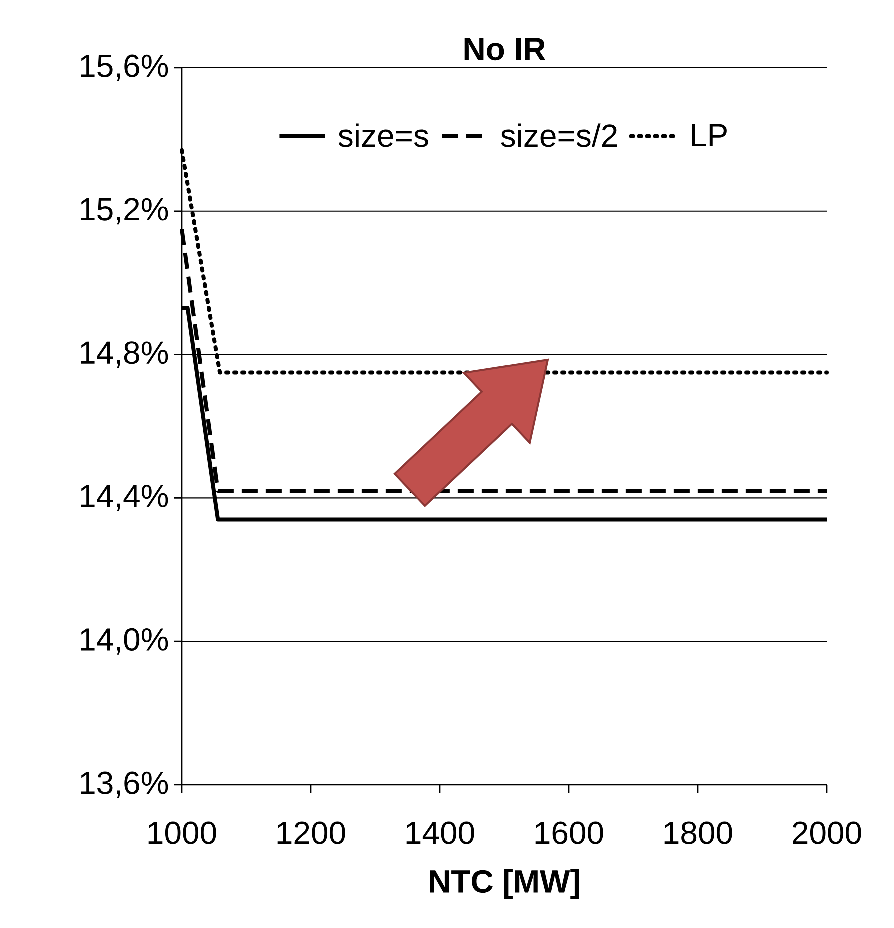 Image resolution: width=894 pixels, height=928 pixels. Describe the element at coordinates (698, 833) in the screenshot. I see `x-tick-label: 1800` at that location.